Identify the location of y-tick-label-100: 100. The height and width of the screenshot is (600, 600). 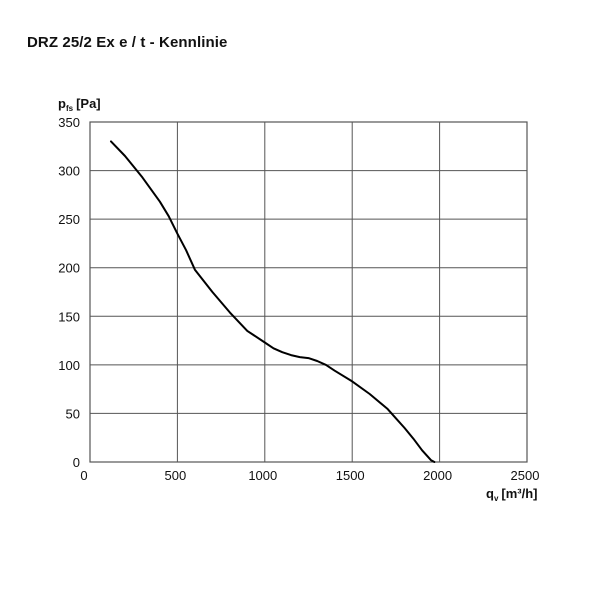
(69, 365).